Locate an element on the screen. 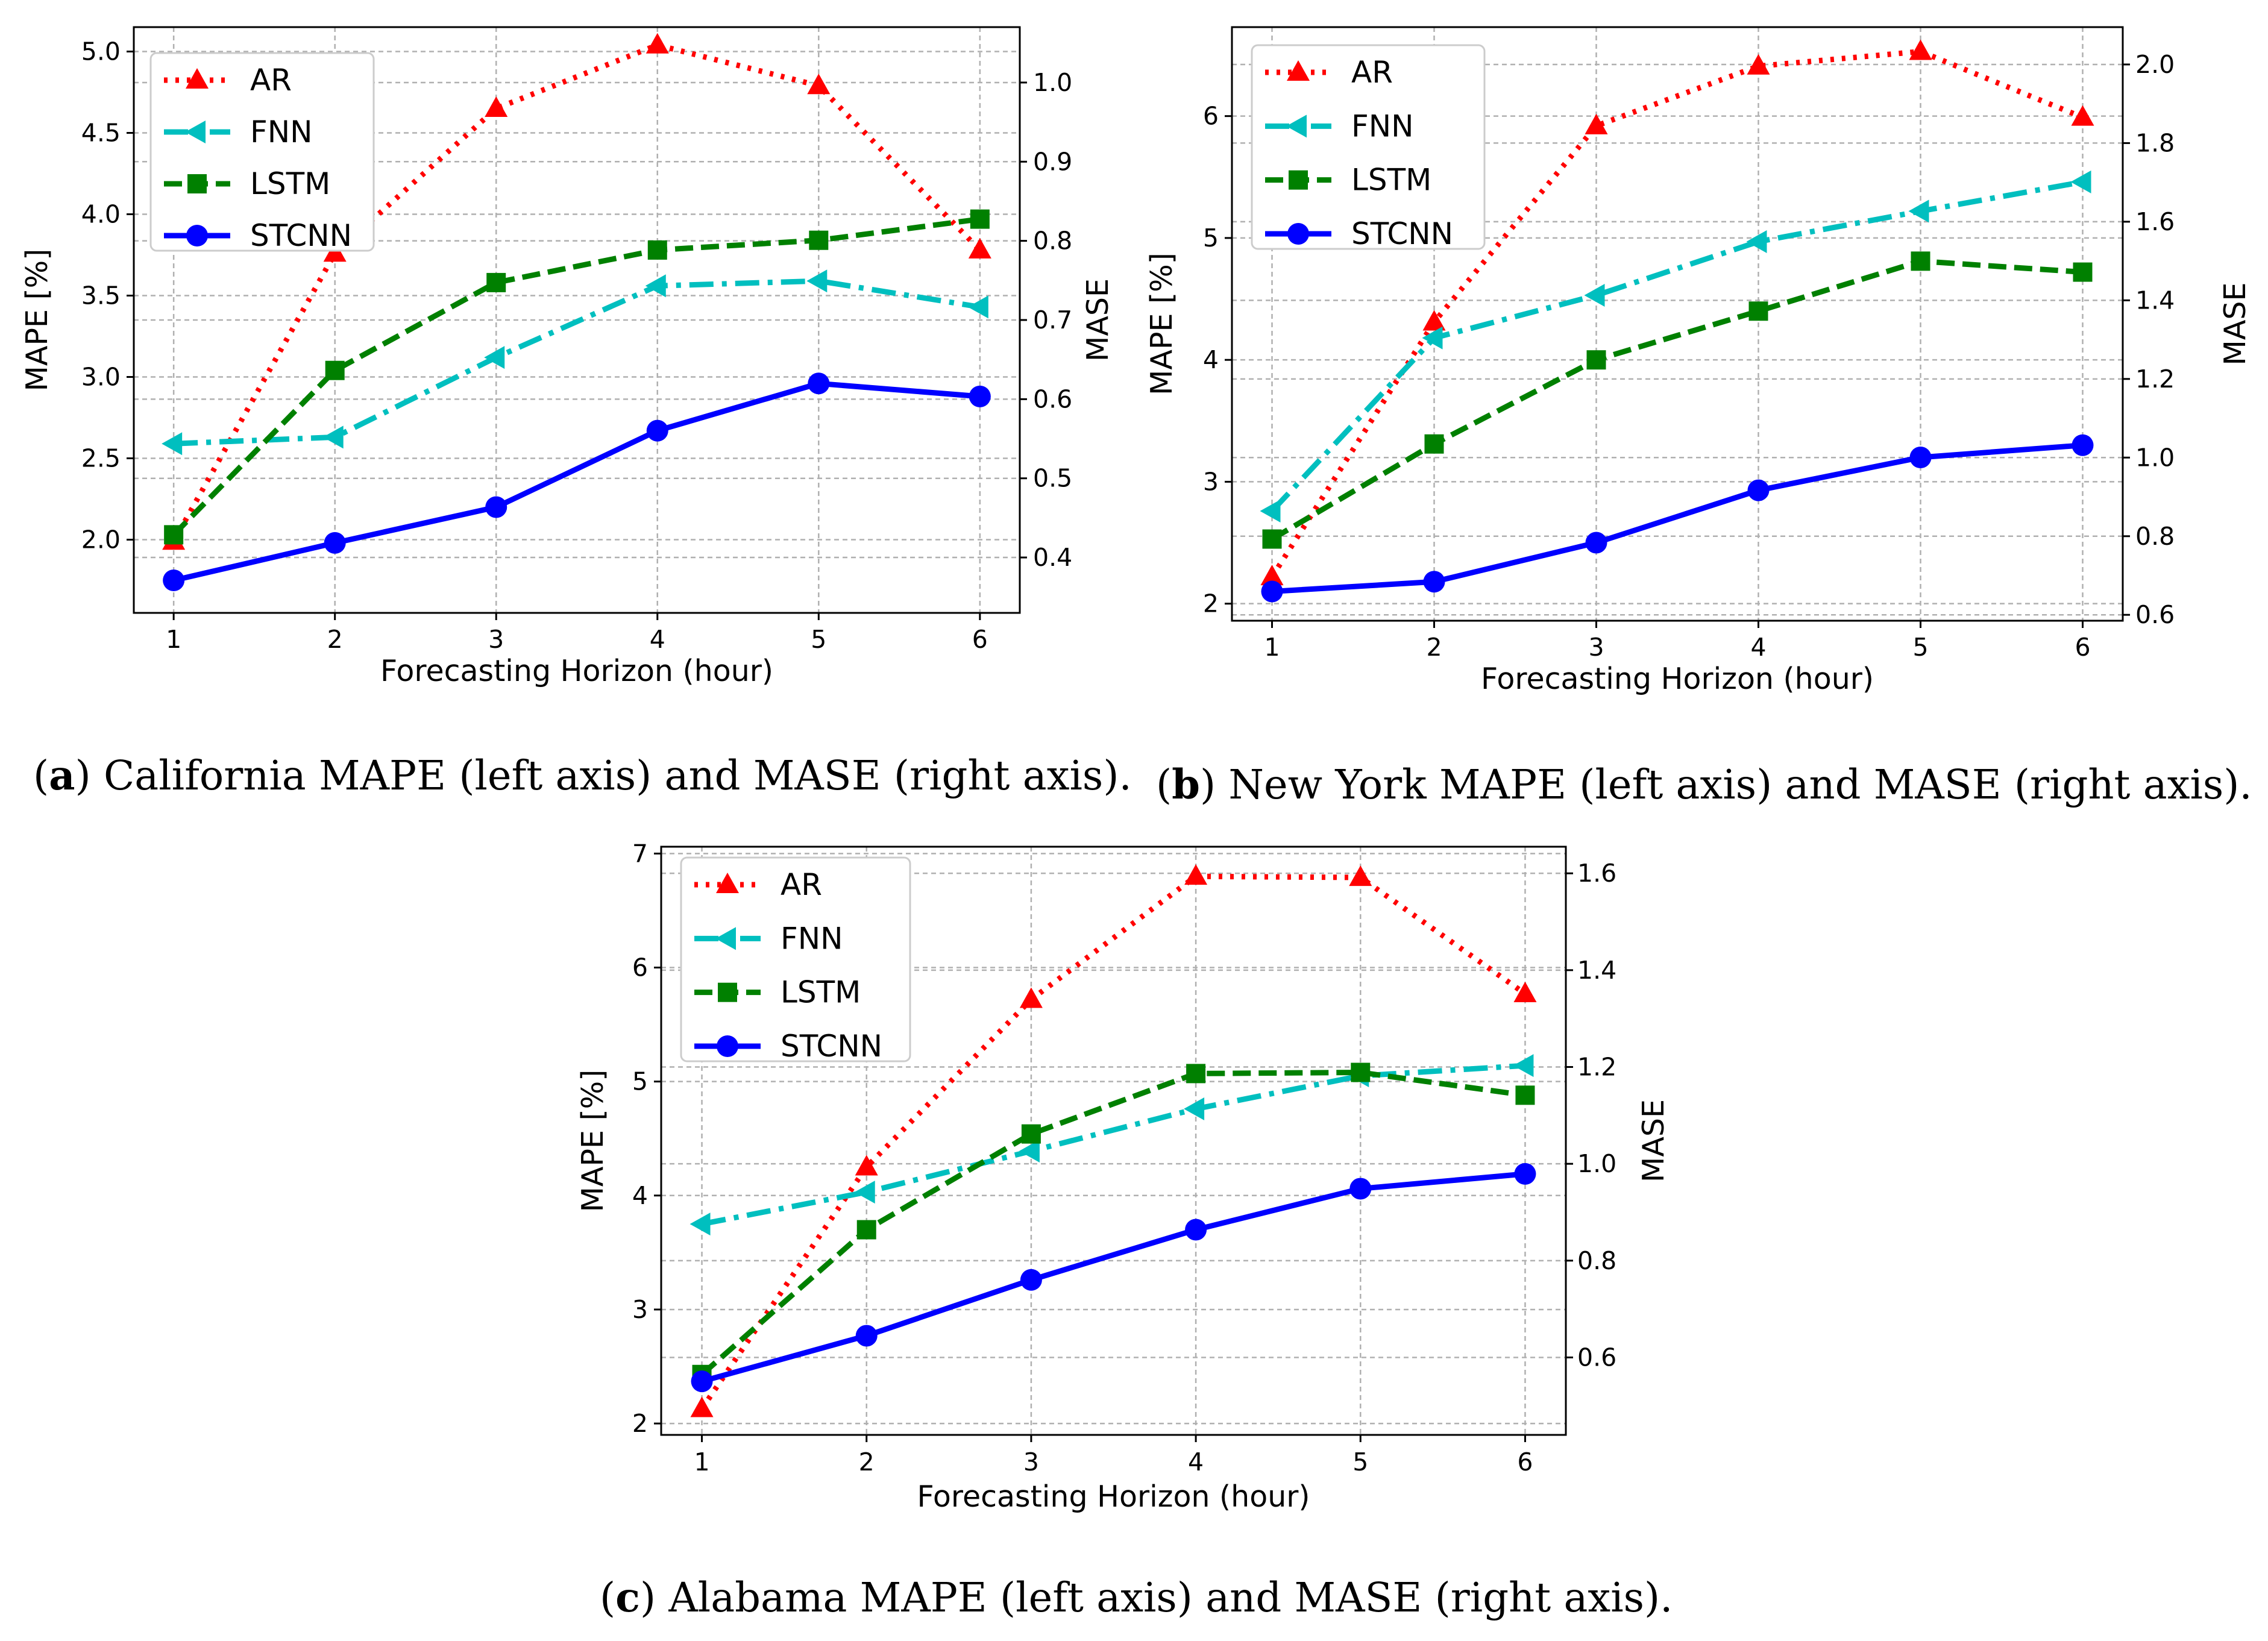 This screenshot has height=1641, width=2268. series-line-fnn is located at coordinates (577, 362).